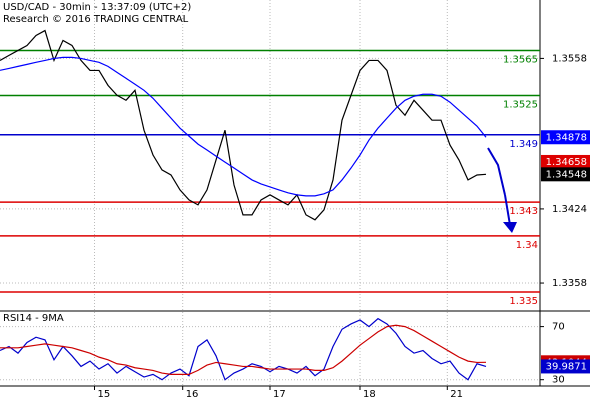 The image size is (590, 400). Describe the element at coordinates (569, 283) in the screenshot. I see `y-tick-label: 1.3358` at that location.